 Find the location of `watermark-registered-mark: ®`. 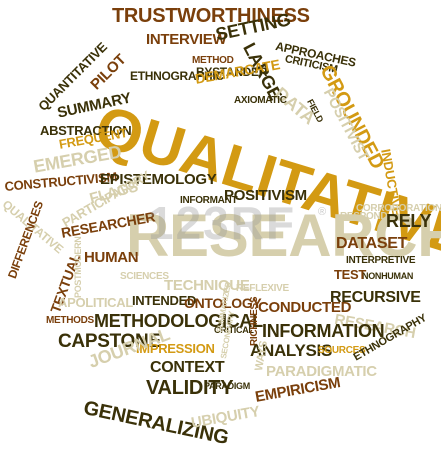

watermark-registered-mark: ® is located at coordinates (322, 212).